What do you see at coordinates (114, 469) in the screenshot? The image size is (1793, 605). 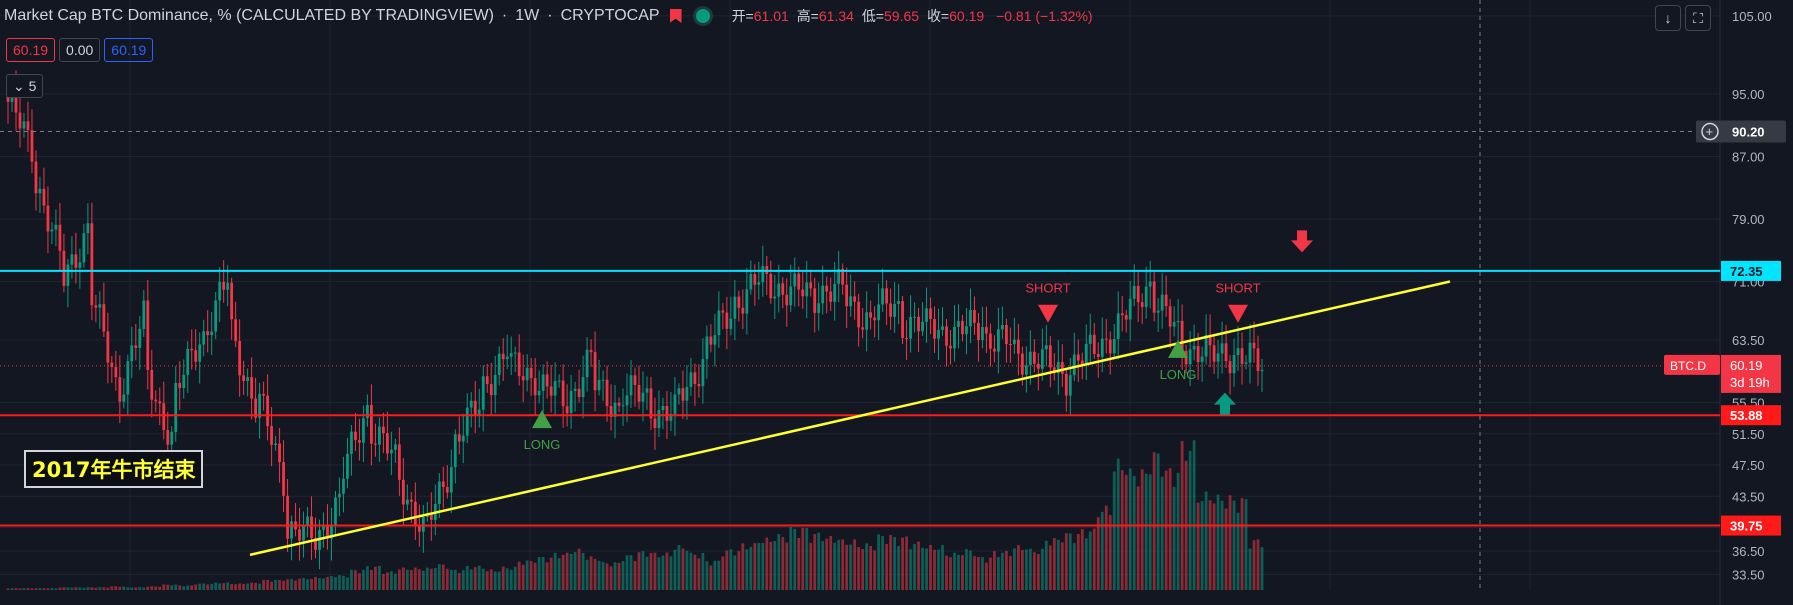 I see `annotation-box: 2017年牛市结束` at bounding box center [114, 469].